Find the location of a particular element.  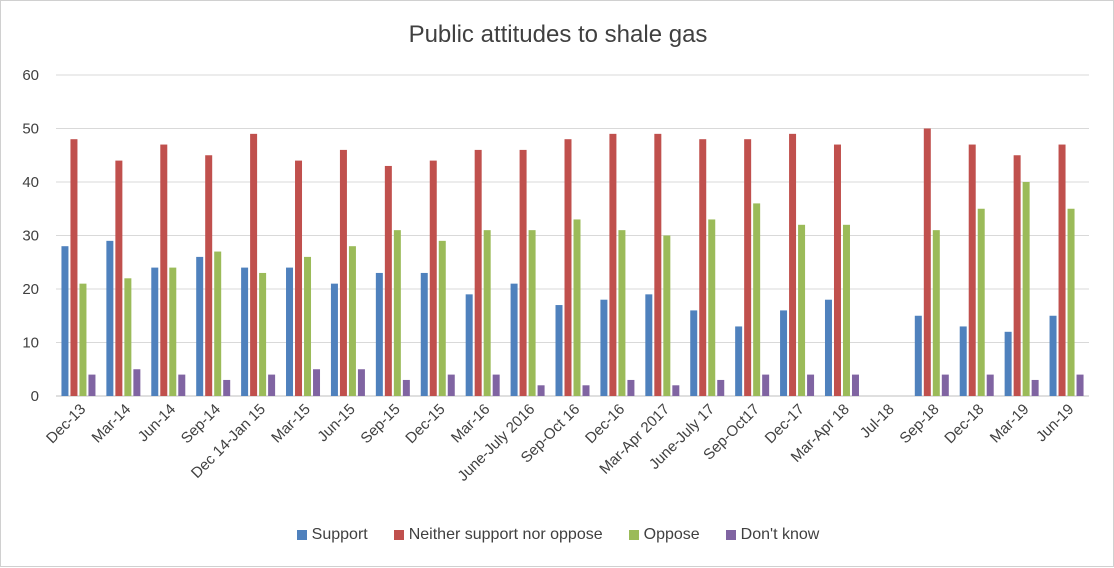

x-tick-label: Jul-18 is located at coordinates (877, 421).